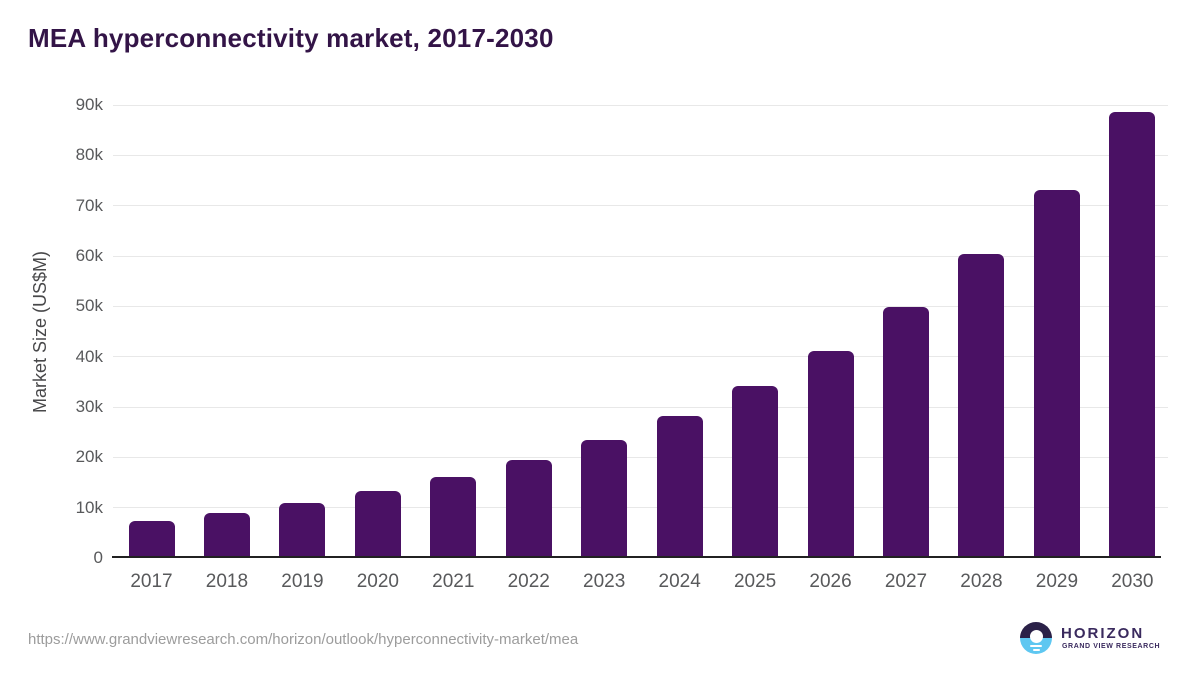  I want to click on horizon-sun-icon, so click(1036, 638).